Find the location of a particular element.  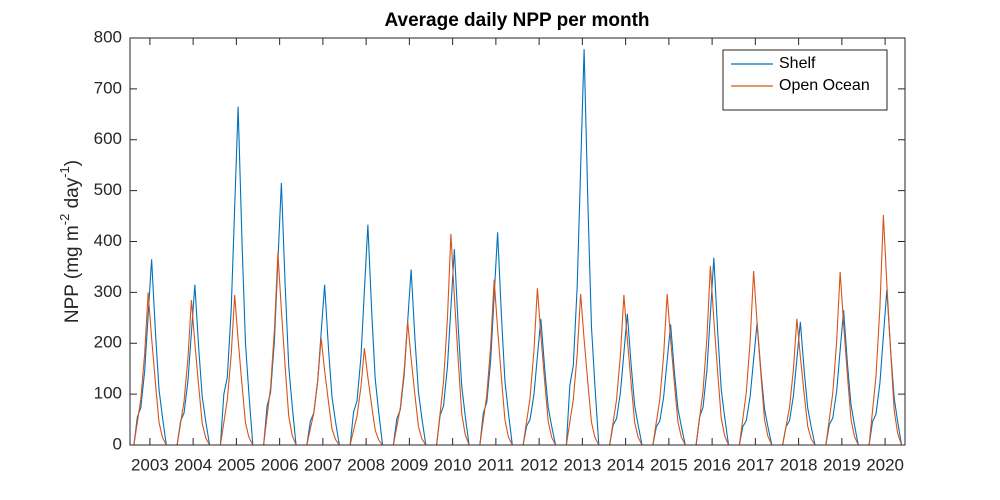

legend-box is located at coordinates (805, 80).